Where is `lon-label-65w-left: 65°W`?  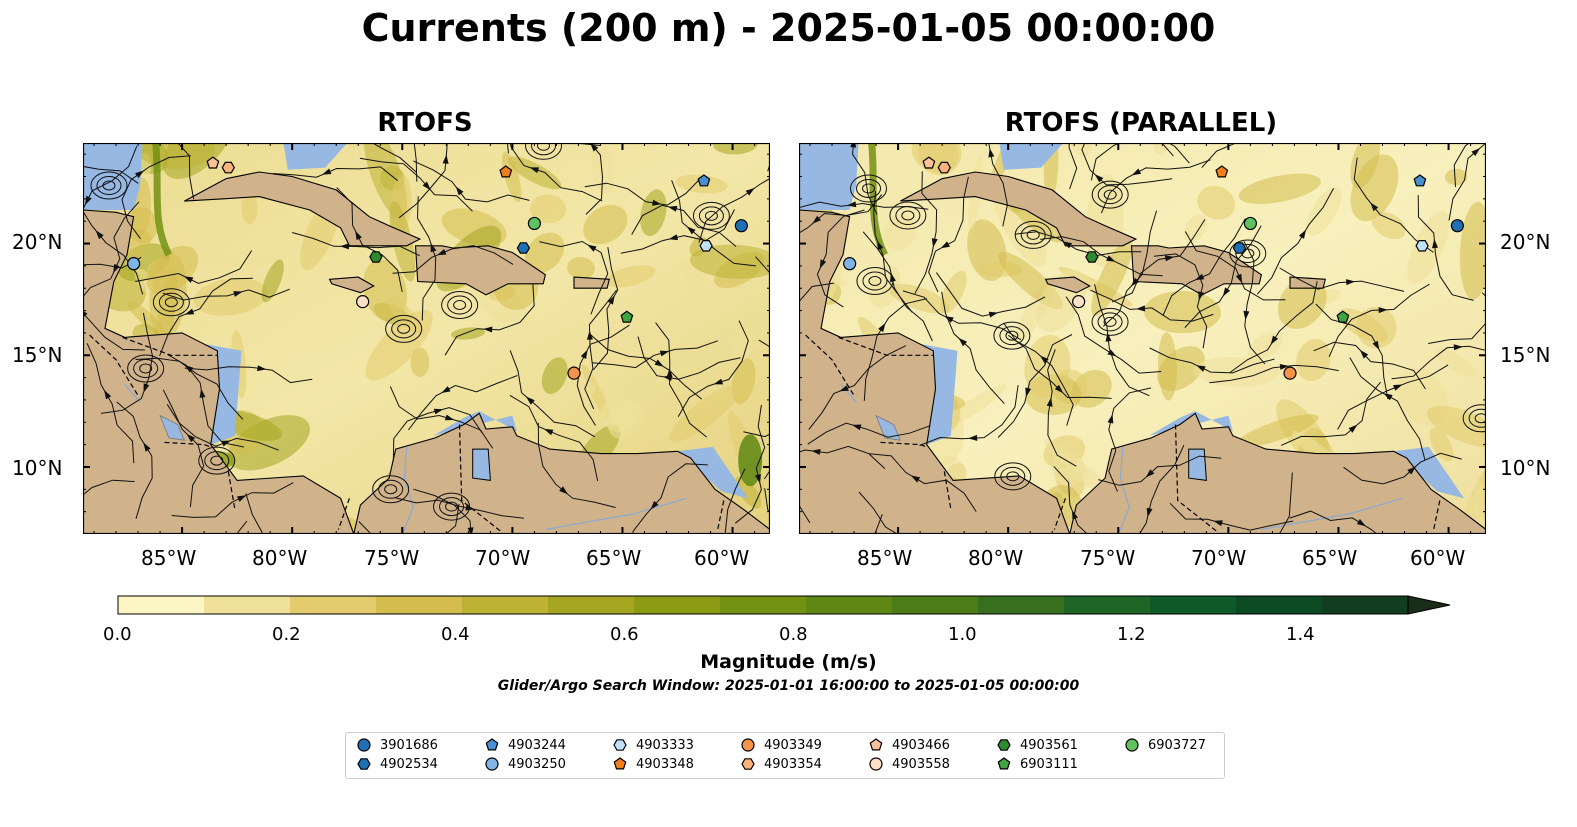 lon-label-65w-left: 65°W is located at coordinates (614, 558).